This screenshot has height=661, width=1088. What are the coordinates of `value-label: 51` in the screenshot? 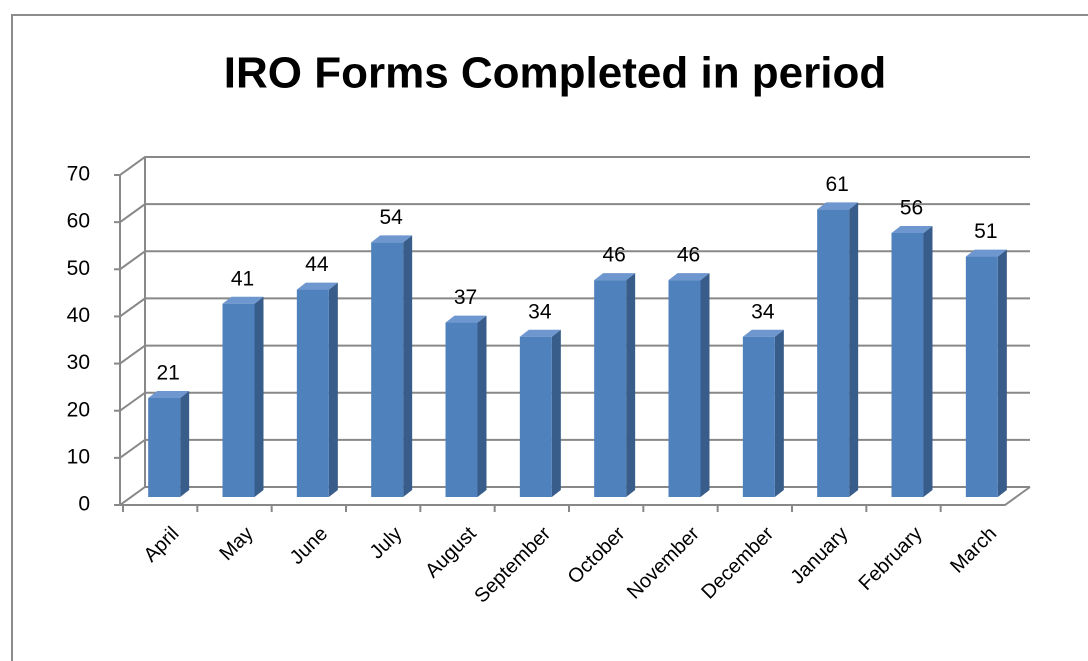 It's located at (985, 231).